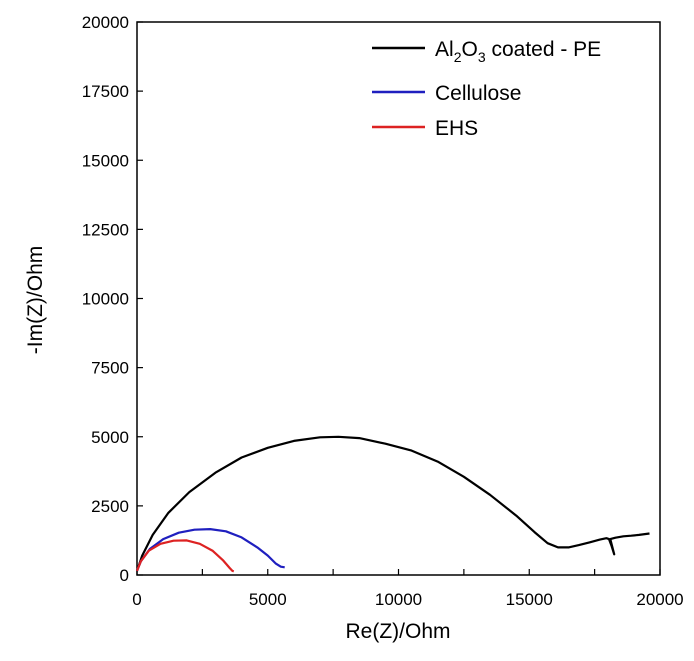 The image size is (694, 661). Describe the element at coordinates (398, 631) in the screenshot. I see `x-axis-label: Re(Z)/Ohm` at that location.